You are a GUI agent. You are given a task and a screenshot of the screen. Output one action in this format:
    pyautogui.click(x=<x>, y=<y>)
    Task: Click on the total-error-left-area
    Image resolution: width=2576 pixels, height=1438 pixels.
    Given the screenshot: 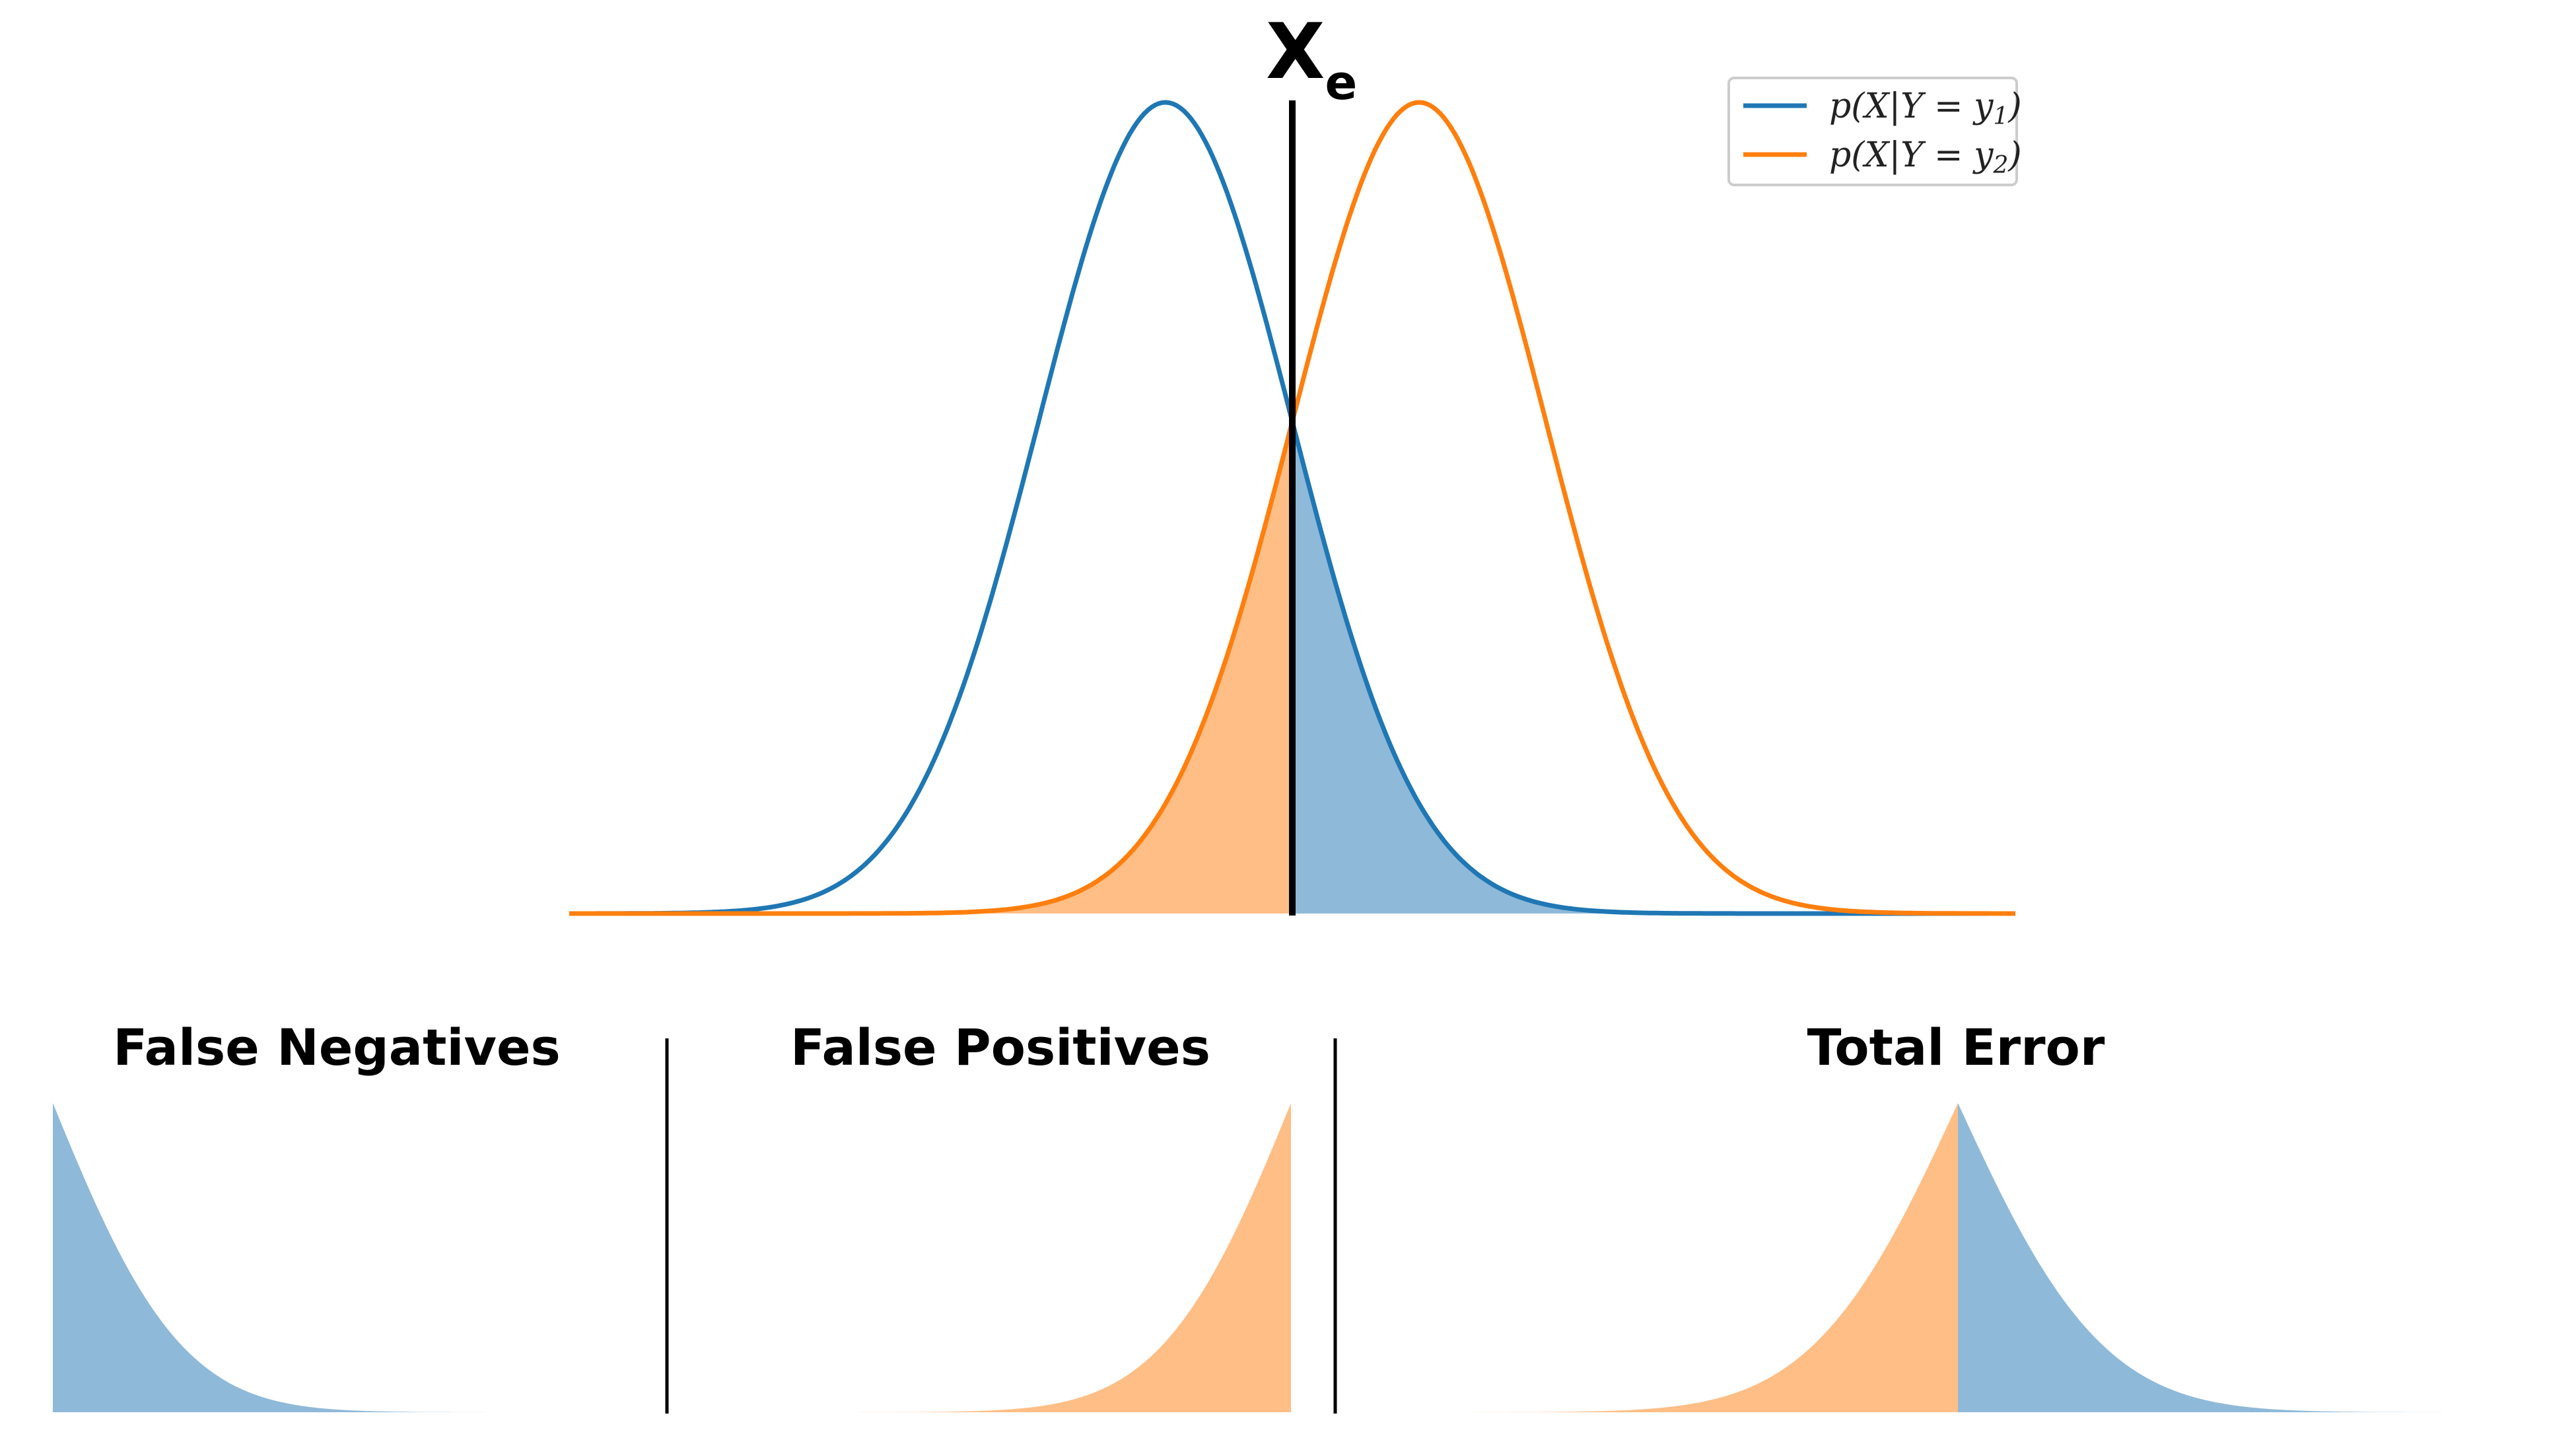 What is the action you would take?
    pyautogui.click(x=1673, y=1257)
    